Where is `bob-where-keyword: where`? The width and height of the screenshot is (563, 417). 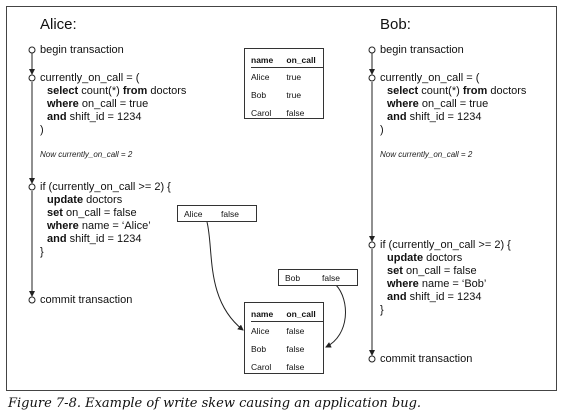
bob-where-keyword: where is located at coordinates (403, 104).